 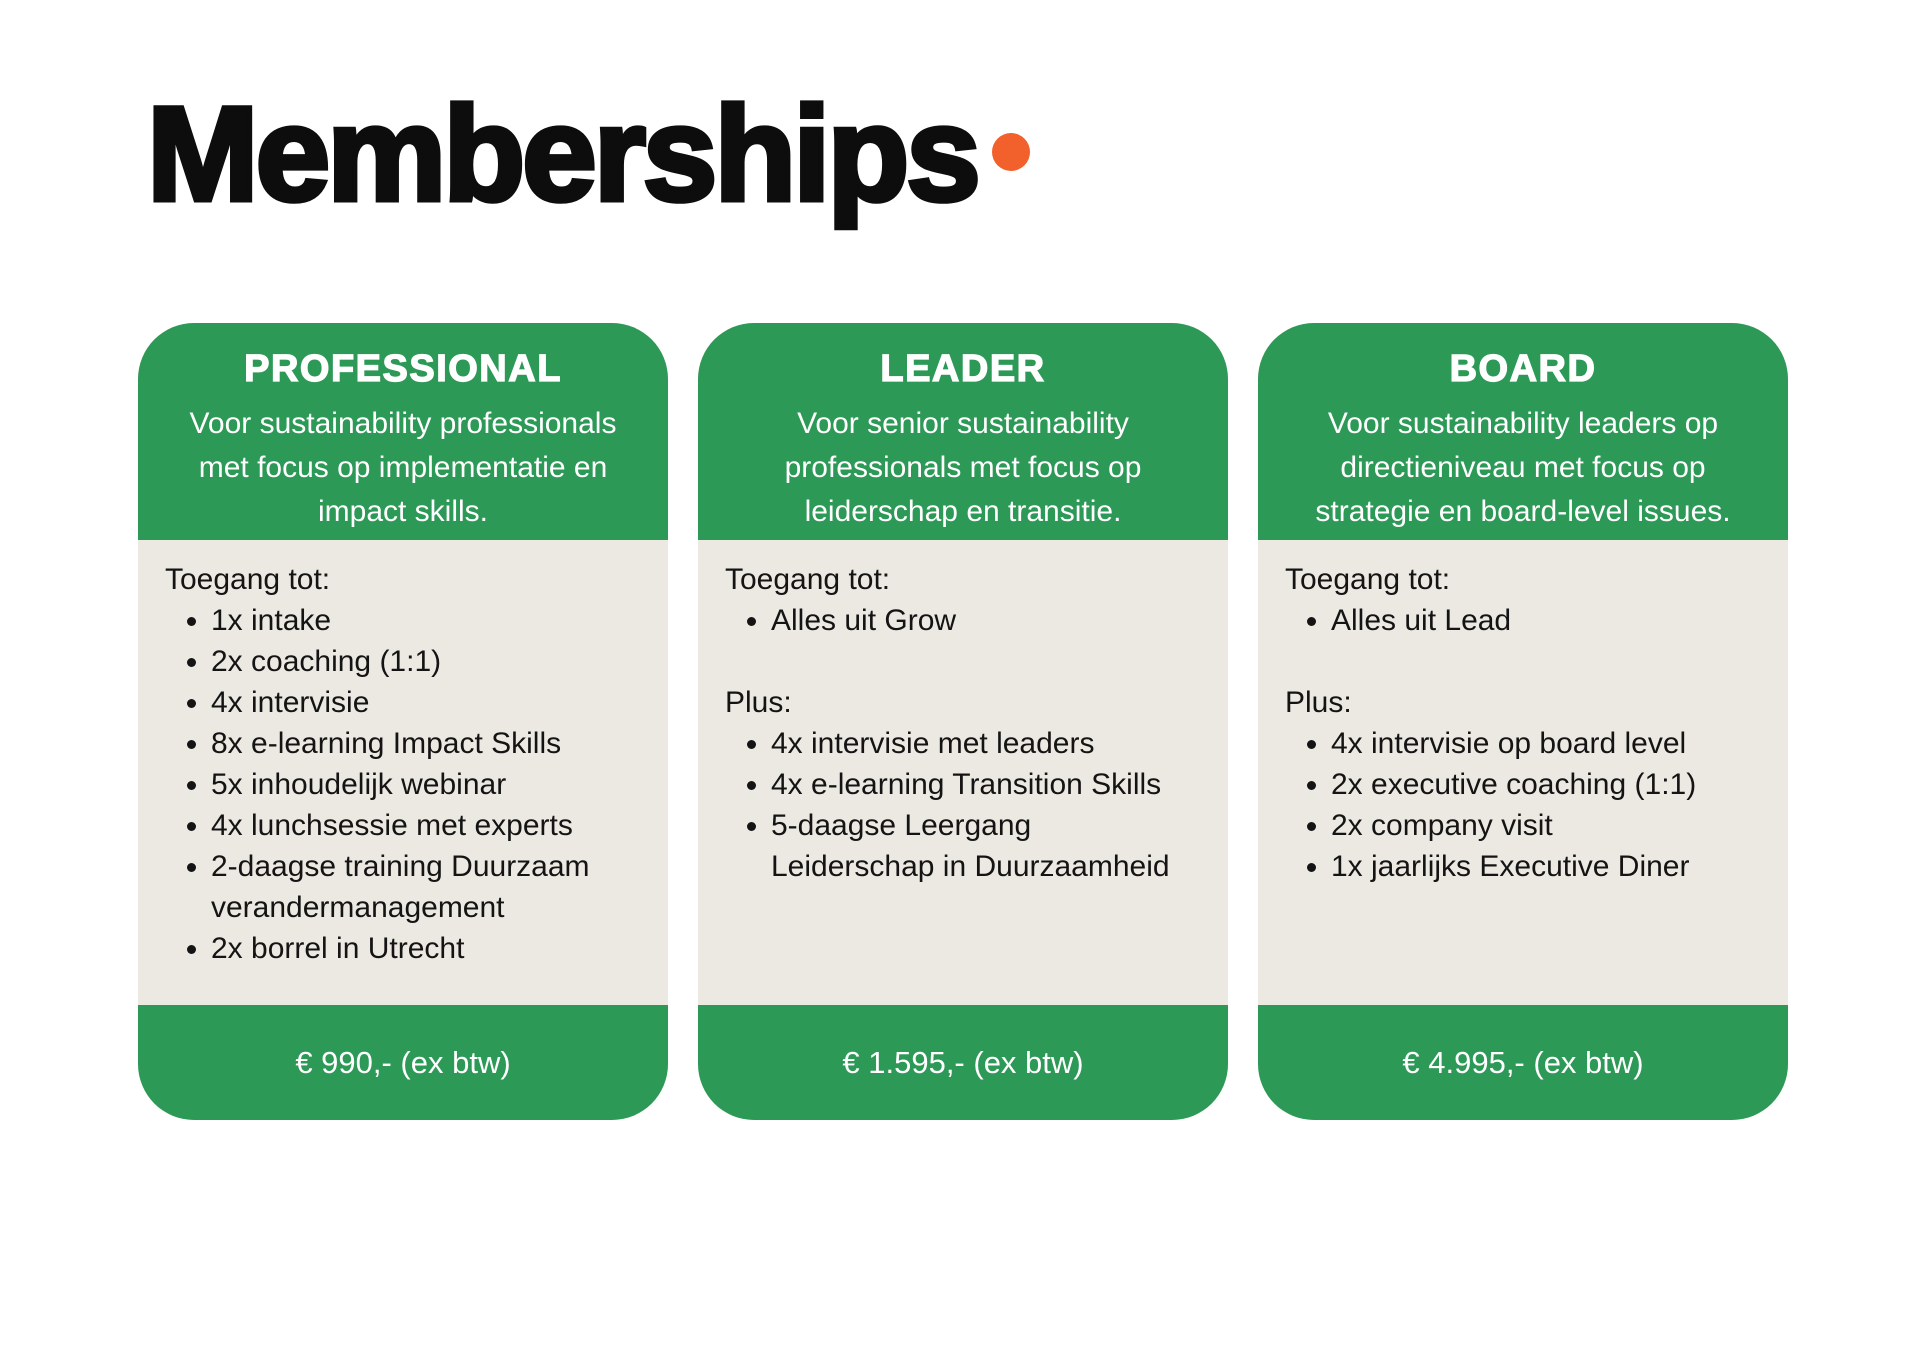 I want to click on benefit-item: Alles uit Lead, so click(x=1550, y=620).